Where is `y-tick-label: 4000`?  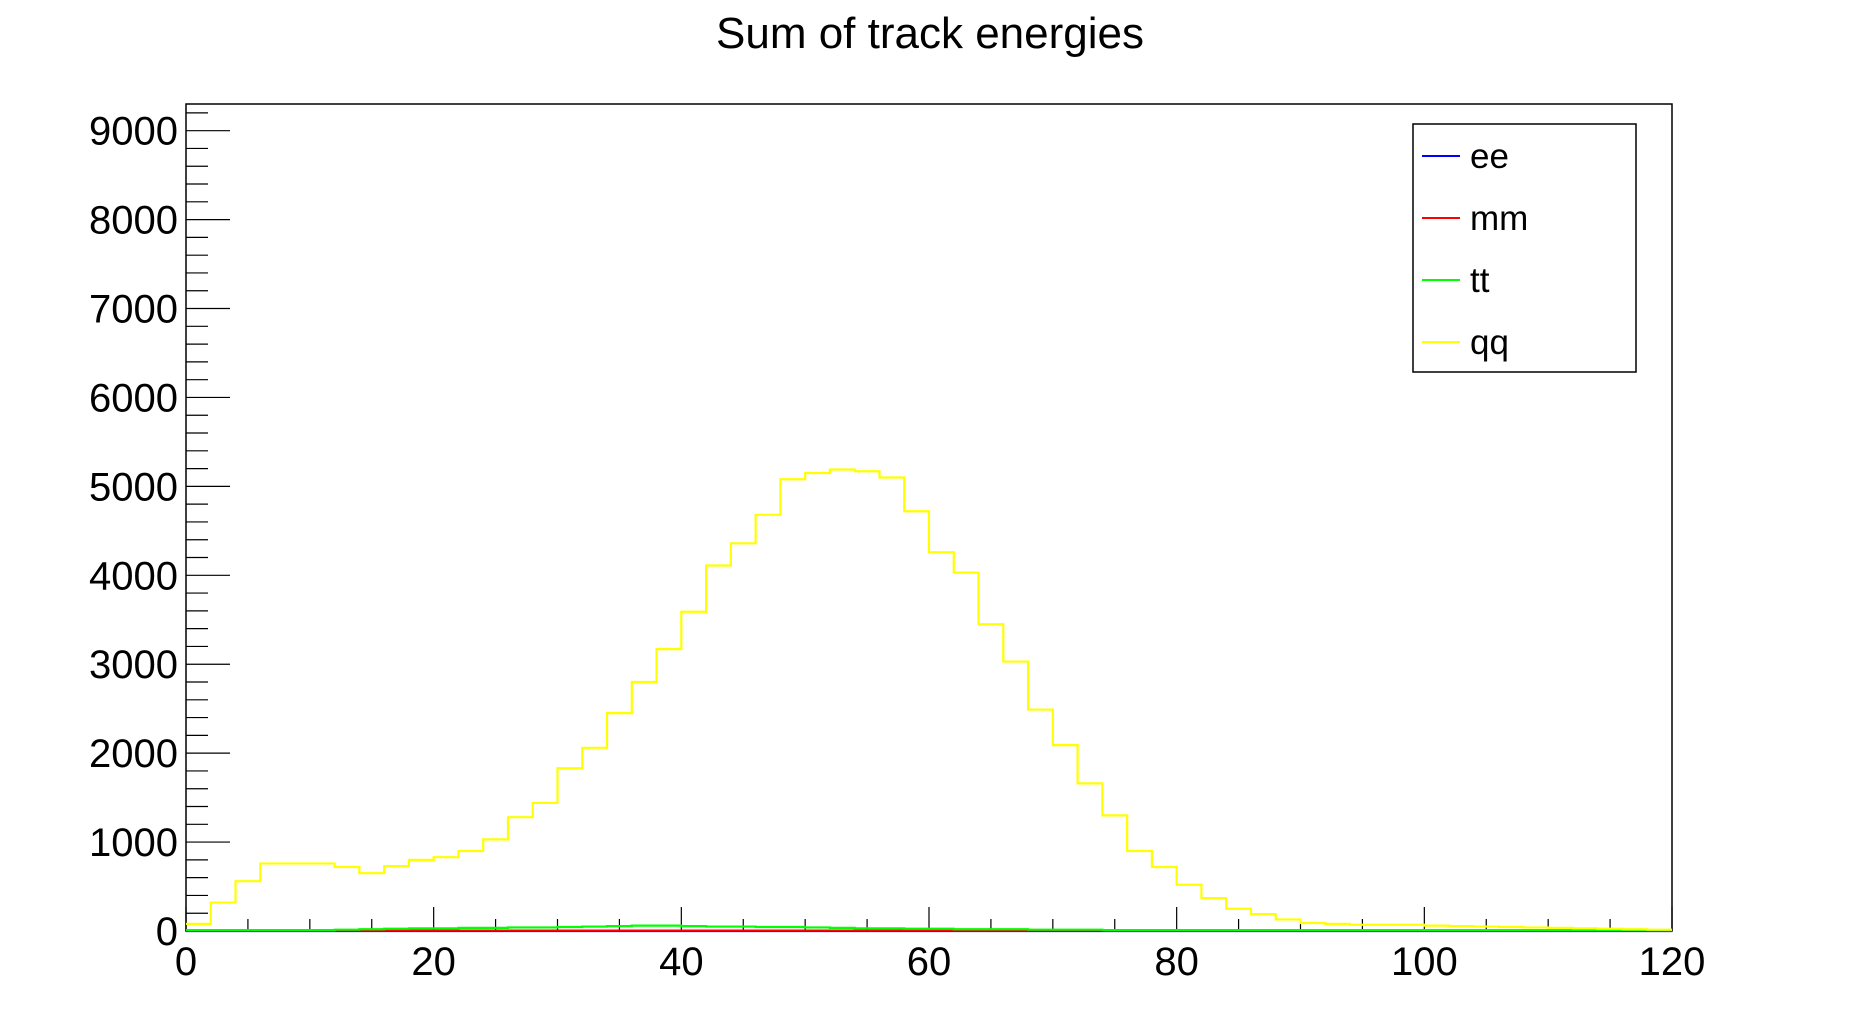
y-tick-label: 4000 is located at coordinates (133, 576).